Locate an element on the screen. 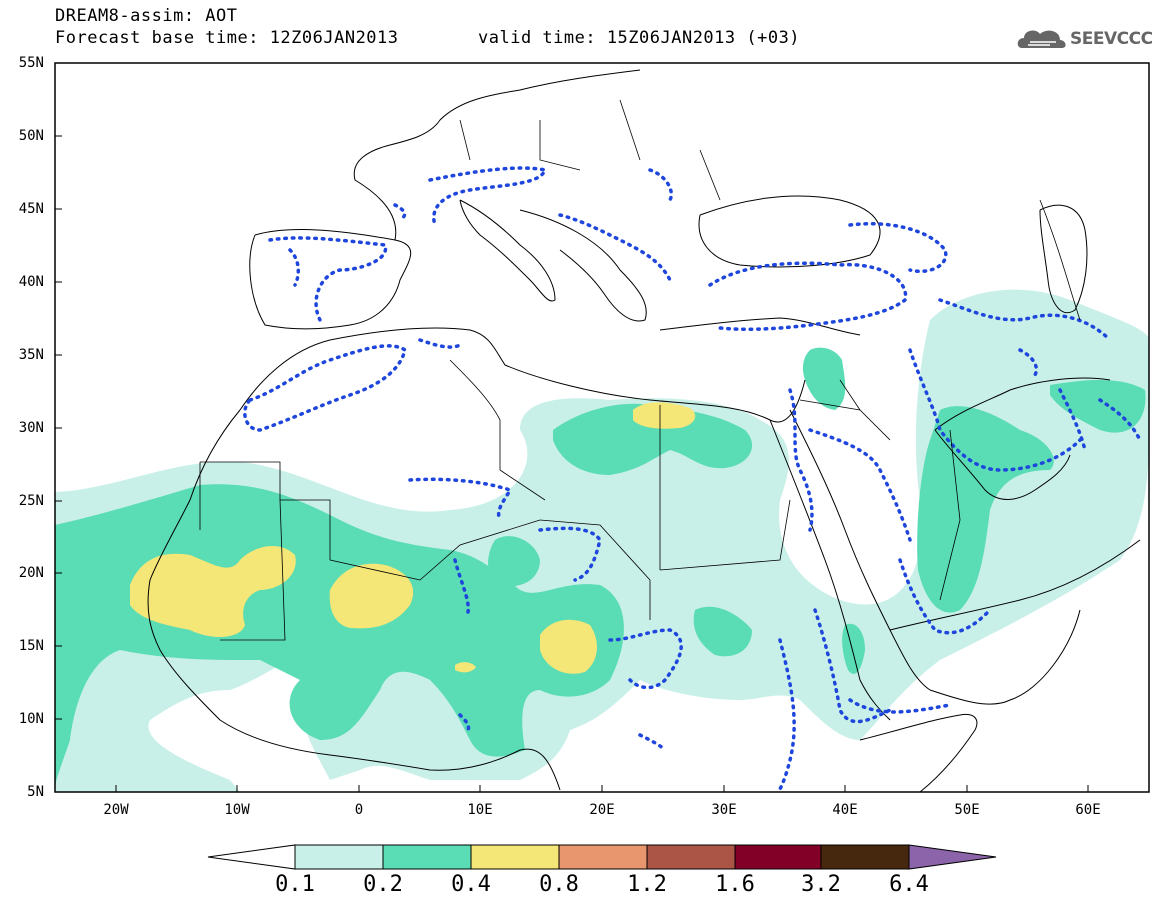 The image size is (1165, 905). colorbar is located at coordinates (602, 857).